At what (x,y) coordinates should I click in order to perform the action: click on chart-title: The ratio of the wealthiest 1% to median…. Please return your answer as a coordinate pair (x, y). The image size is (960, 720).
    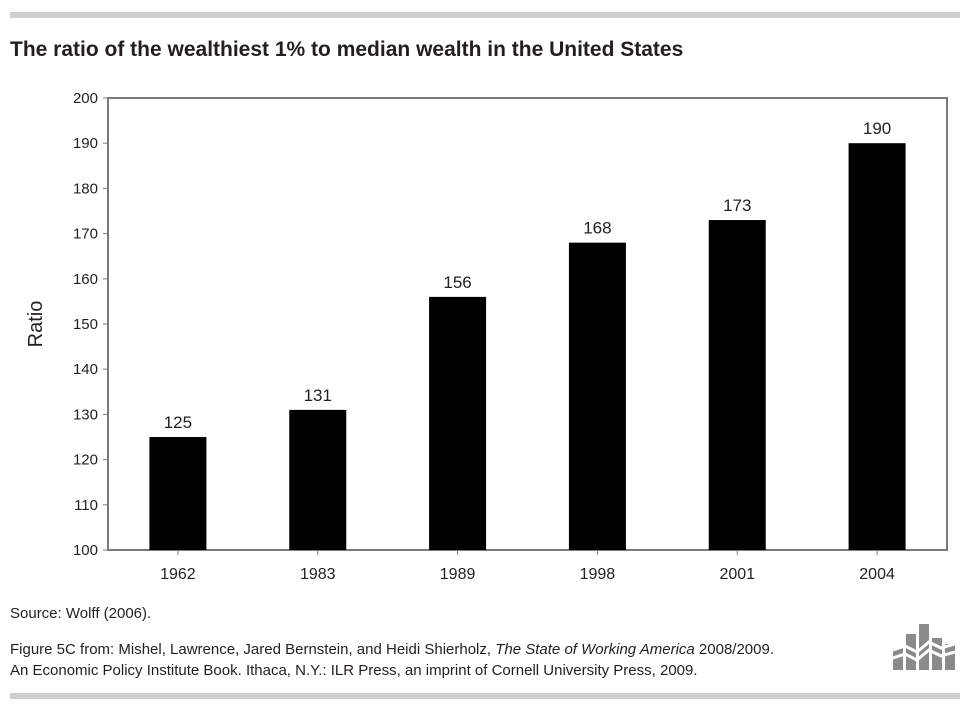
    Looking at the image, I should click on (347, 49).